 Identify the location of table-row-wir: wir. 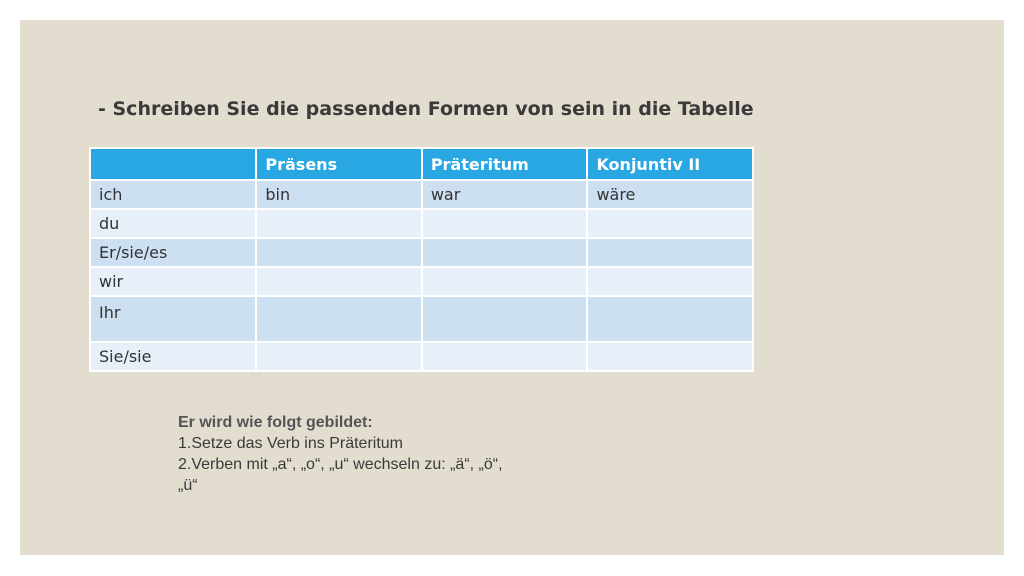
(421, 281).